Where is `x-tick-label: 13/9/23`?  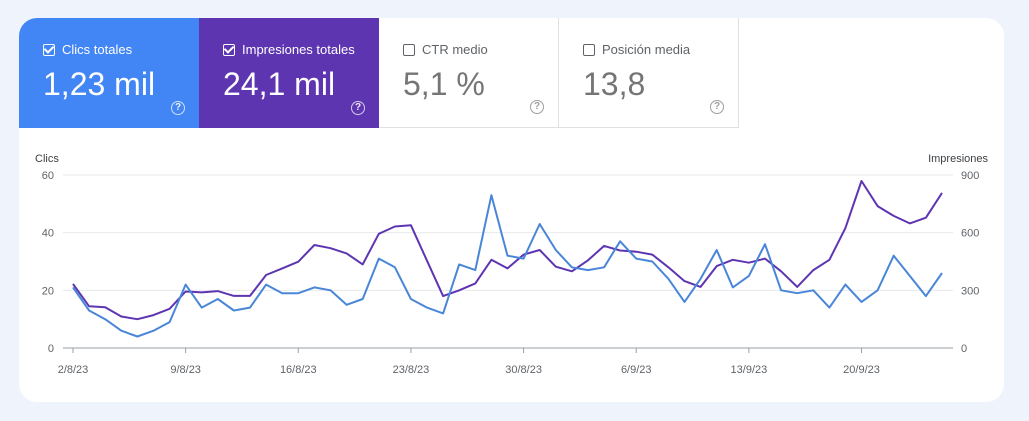 x-tick-label: 13/9/23 is located at coordinates (749, 370).